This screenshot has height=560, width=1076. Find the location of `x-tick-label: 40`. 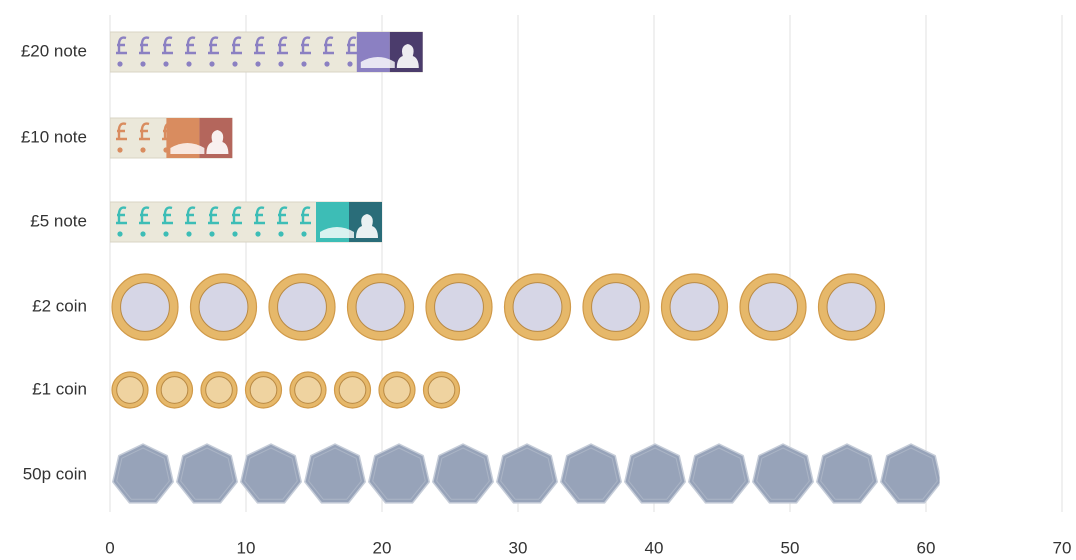

x-tick-label: 40 is located at coordinates (654, 547).